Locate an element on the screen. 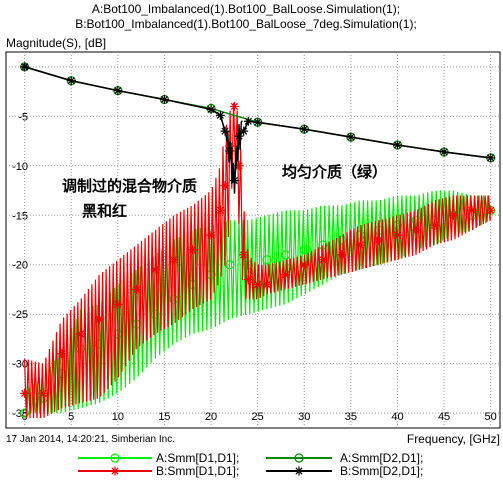 Image resolution: width=503 pixels, height=481 pixels. legend-label: B:Smm[D2,D1]; is located at coordinates (381, 471).